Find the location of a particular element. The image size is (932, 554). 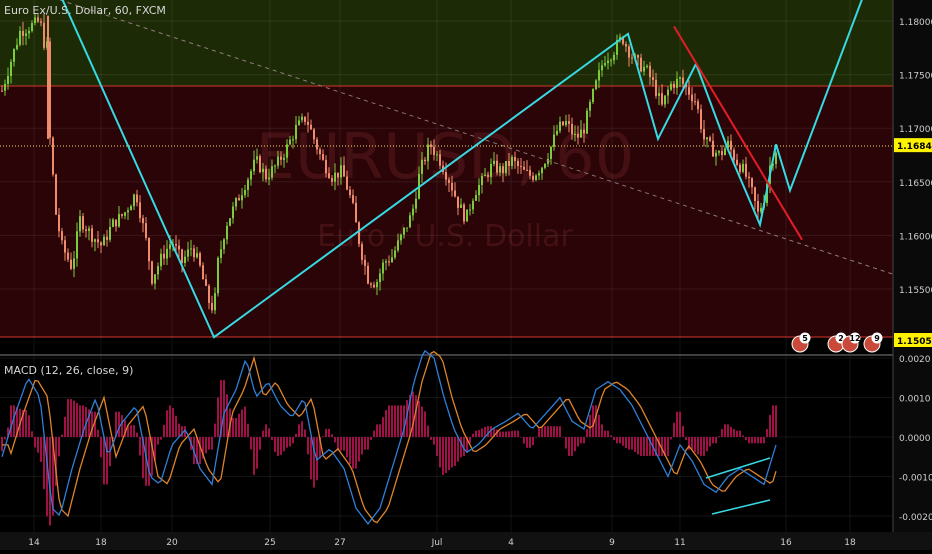

macd-tick-label-4: -0.0020 is located at coordinates (915, 518).